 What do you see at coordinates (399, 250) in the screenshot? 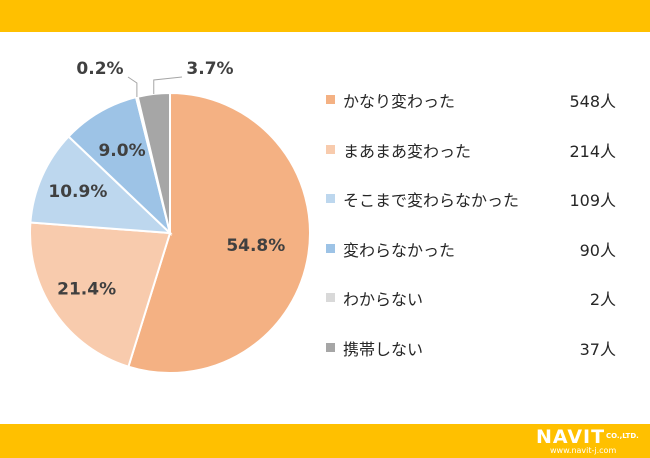
I see `legend-label: 変わらなかった` at bounding box center [399, 250].